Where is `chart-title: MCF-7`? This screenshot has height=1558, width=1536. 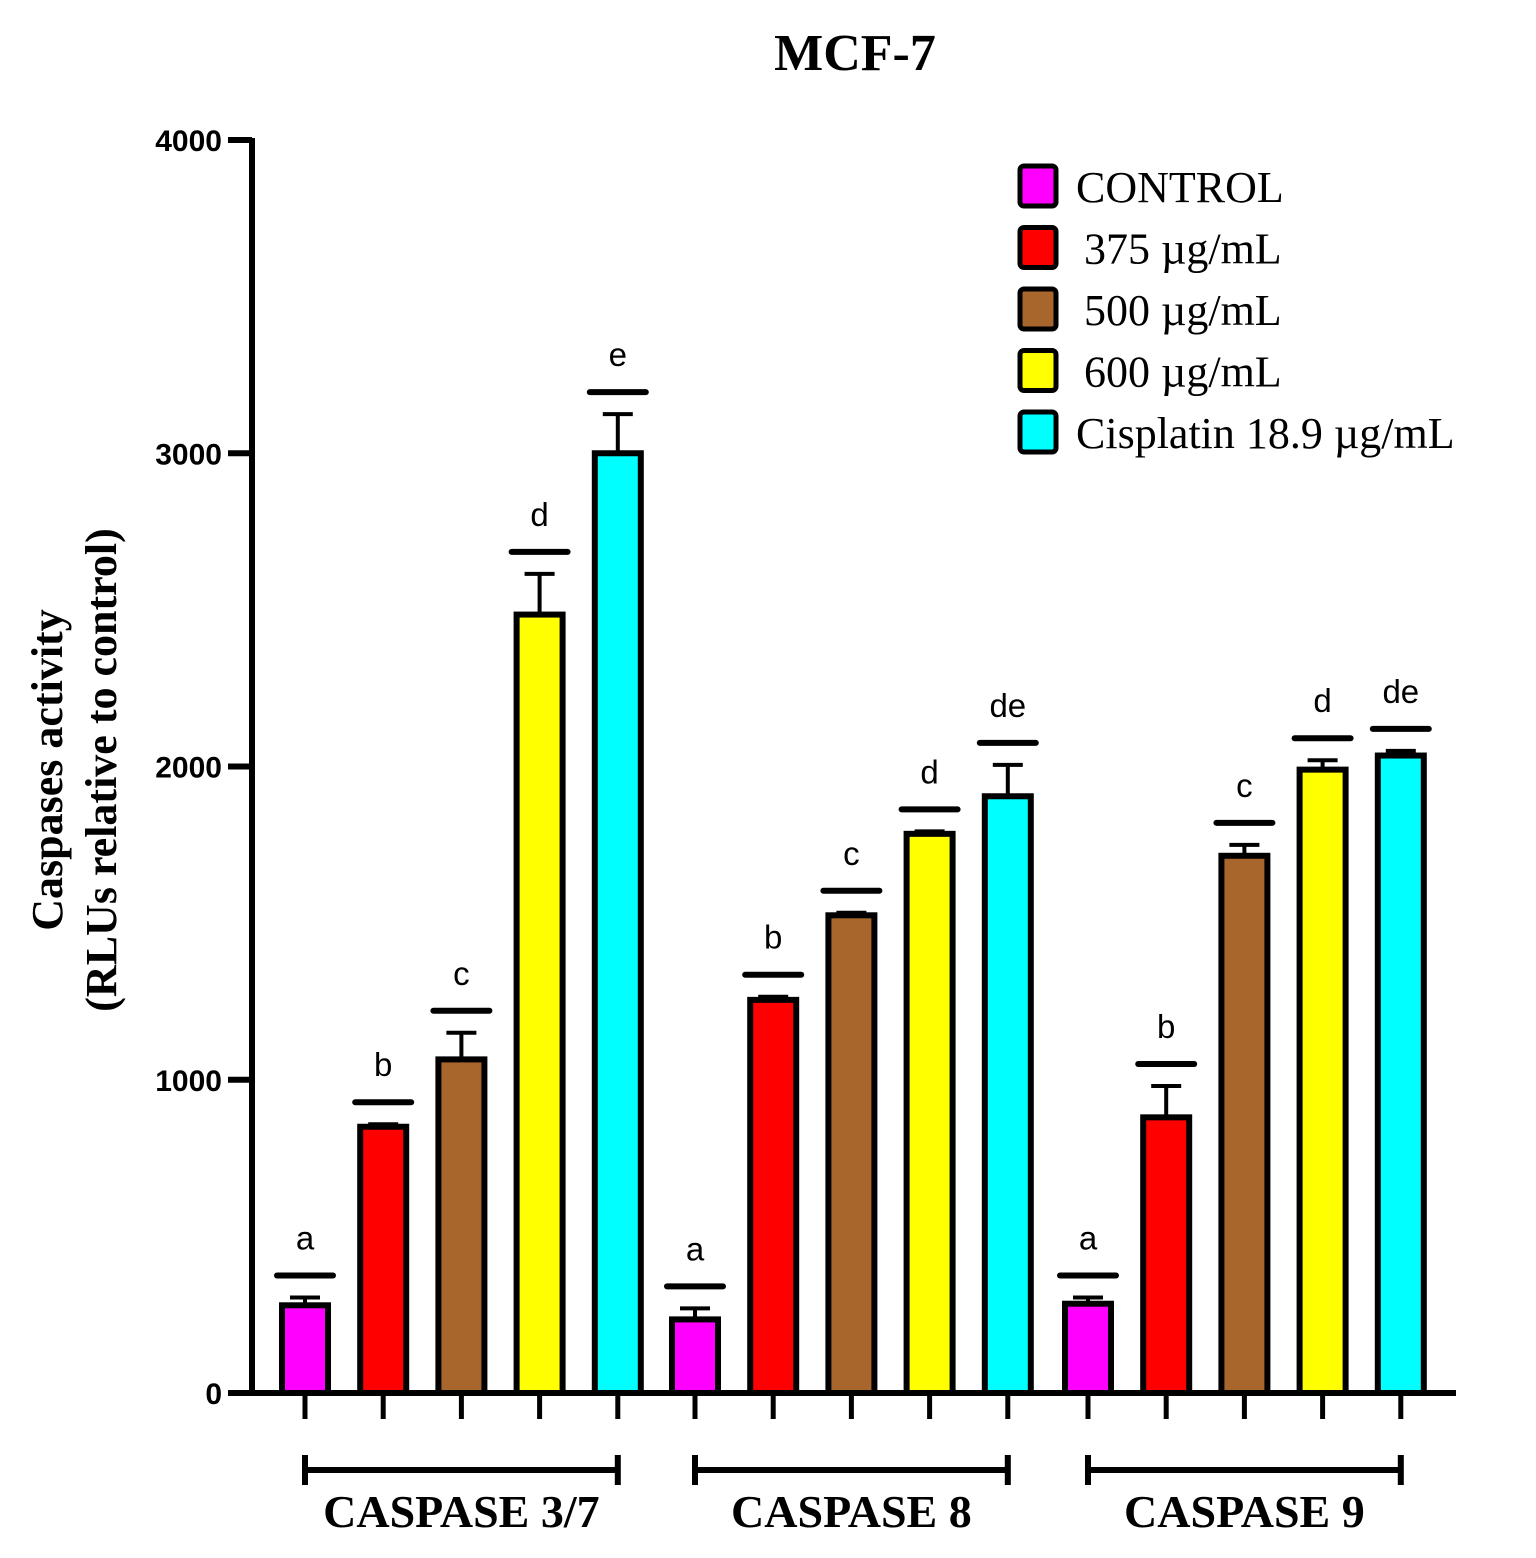 chart-title: MCF-7 is located at coordinates (855, 53).